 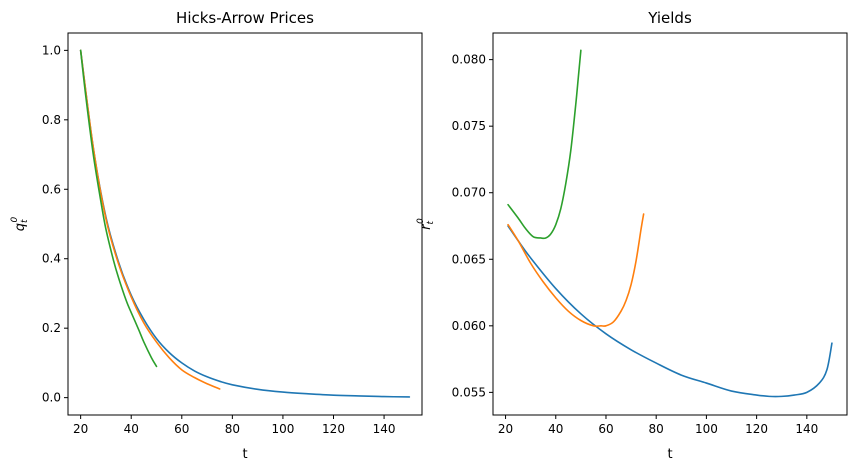 What do you see at coordinates (51, 328) in the screenshot?
I see `y-tick-label: 0.2` at bounding box center [51, 328].